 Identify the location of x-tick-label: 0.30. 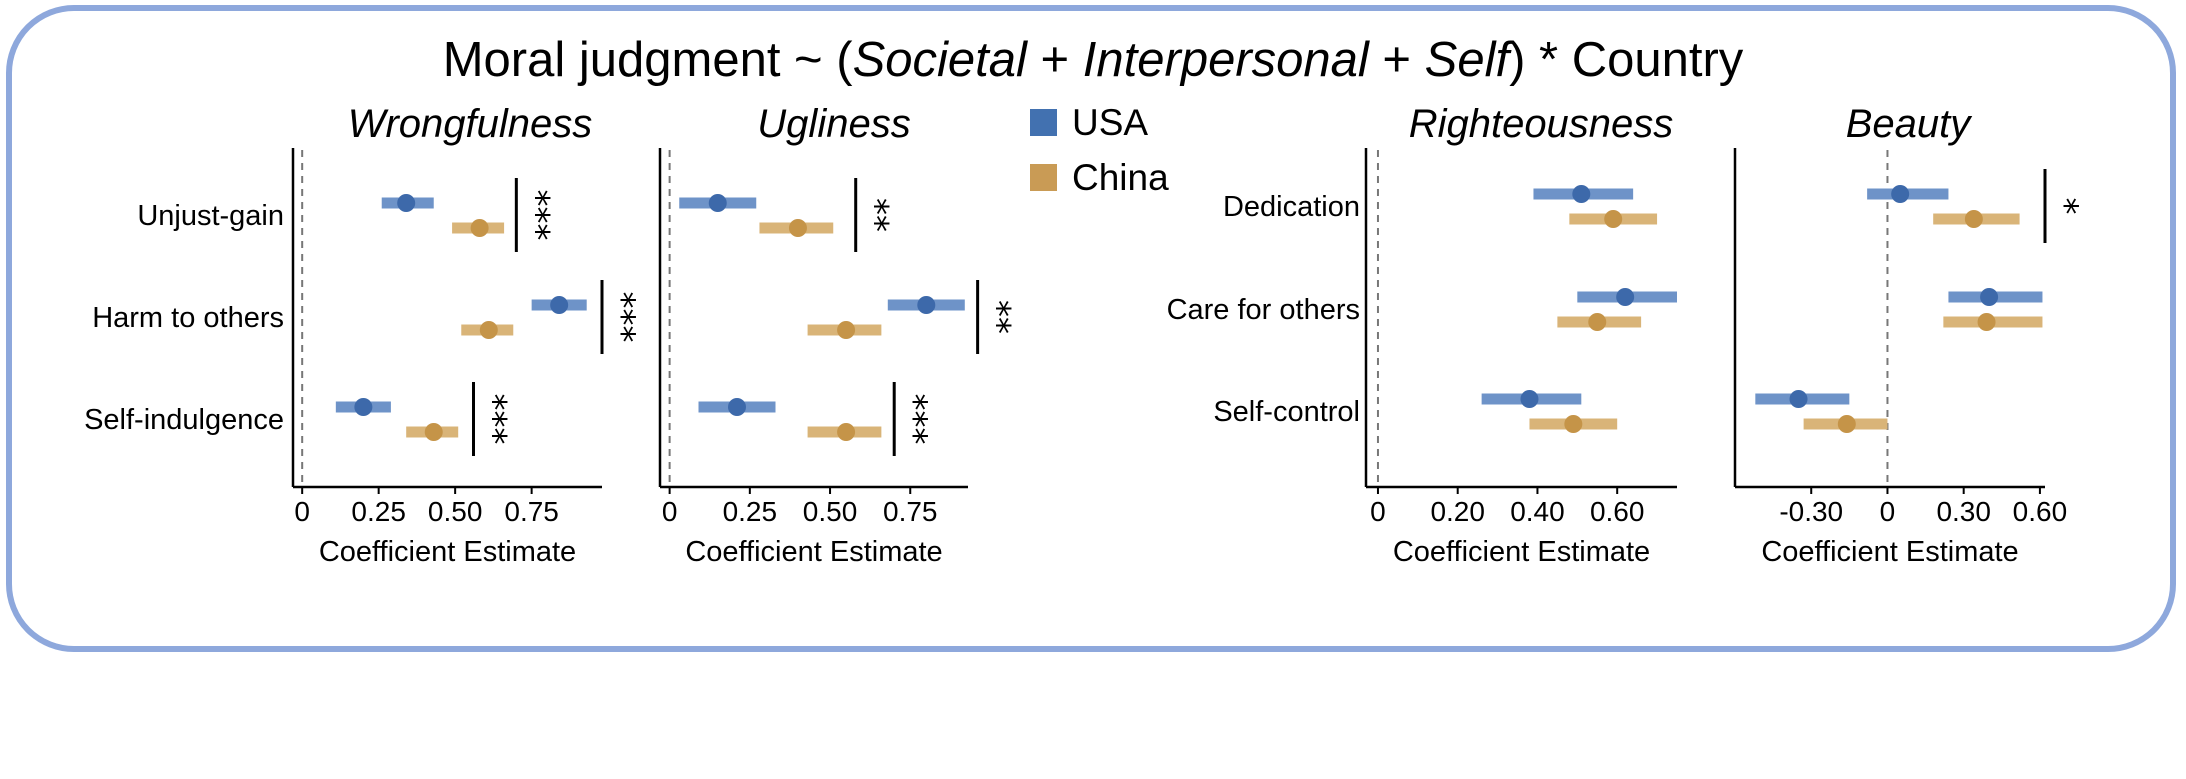
(1963, 511).